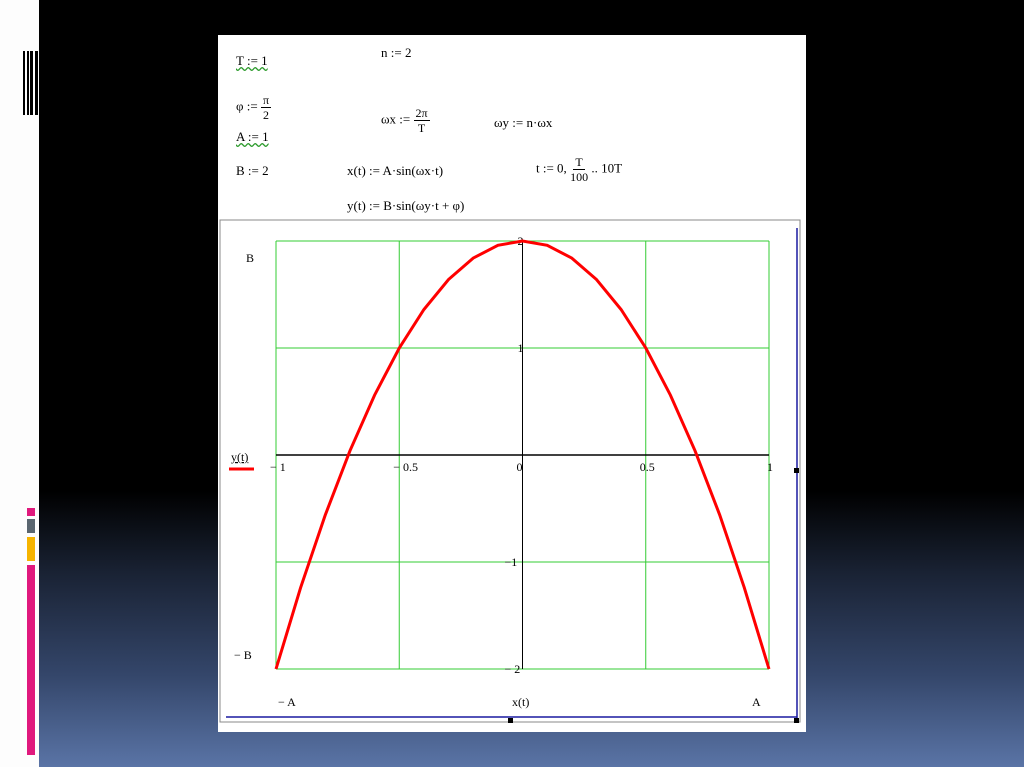 The height and width of the screenshot is (767, 1024). I want to click on y-tick-label: − 2, so click(513, 669).